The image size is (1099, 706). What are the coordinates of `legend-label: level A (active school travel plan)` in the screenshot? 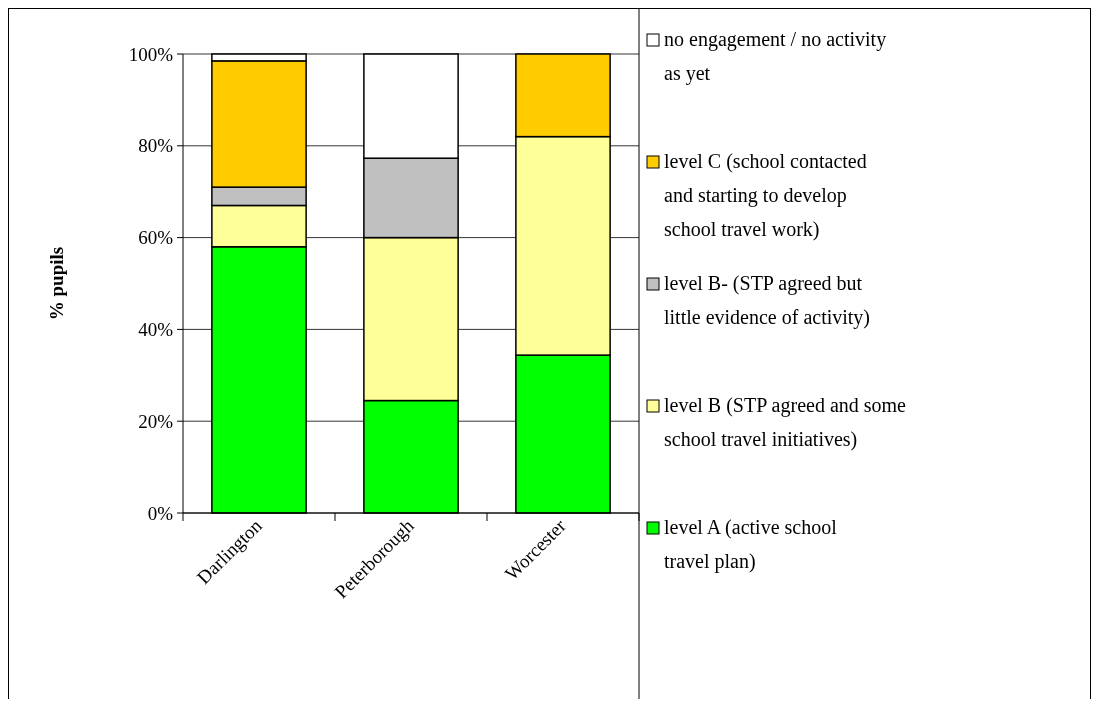 It's located at (751, 544).